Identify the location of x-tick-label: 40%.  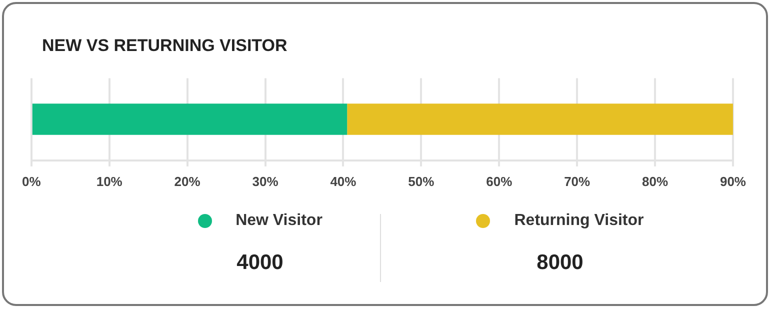
(343, 181).